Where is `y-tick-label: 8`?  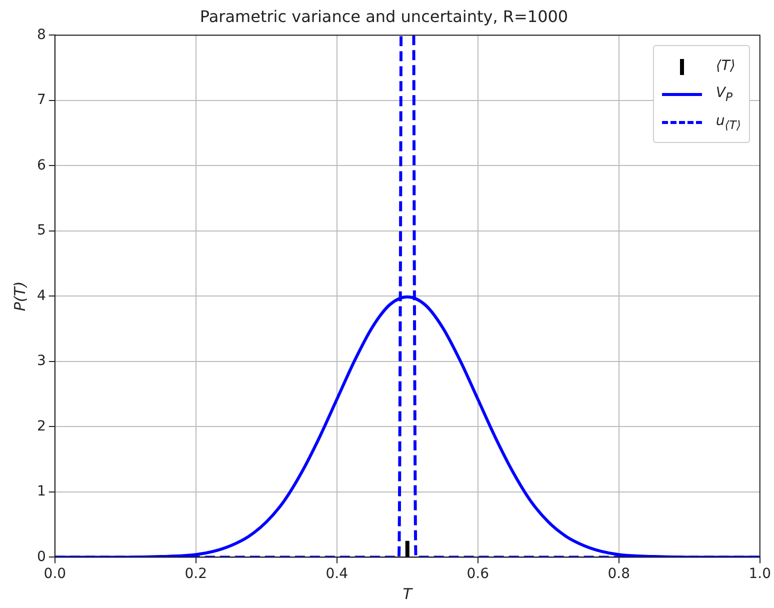
y-tick-label: 8 is located at coordinates (41, 34).